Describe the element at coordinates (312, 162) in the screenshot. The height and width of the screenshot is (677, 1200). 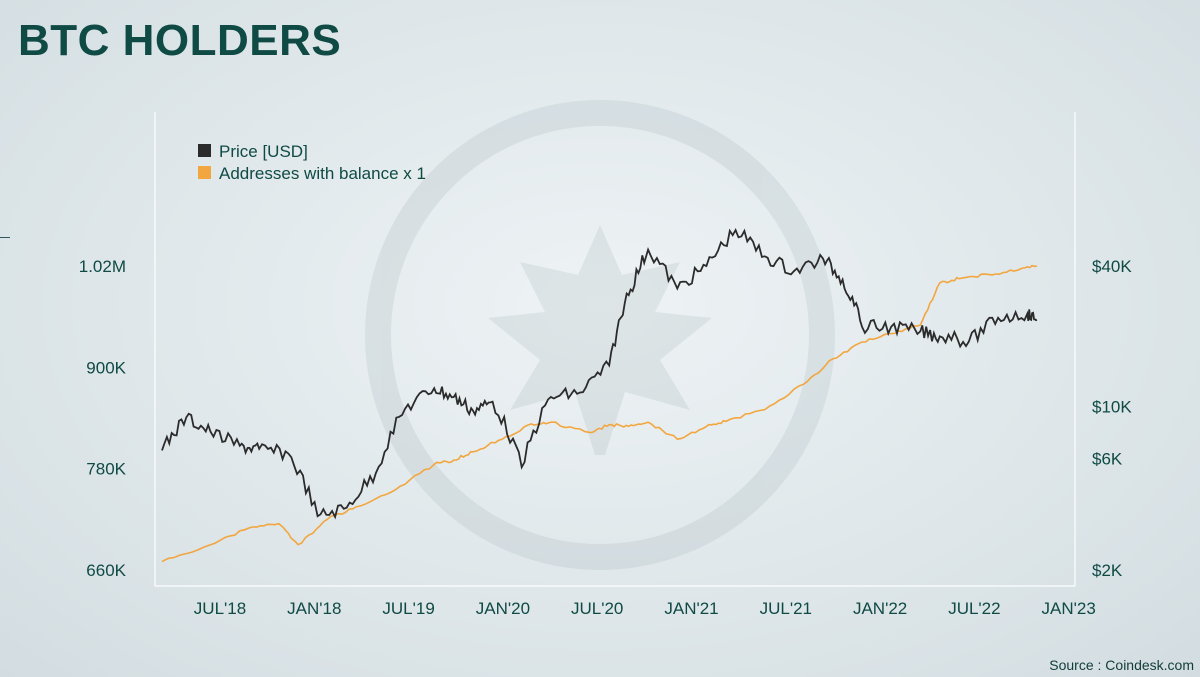
I see `legend: Price [USD] Addresses with balance x 1` at that location.